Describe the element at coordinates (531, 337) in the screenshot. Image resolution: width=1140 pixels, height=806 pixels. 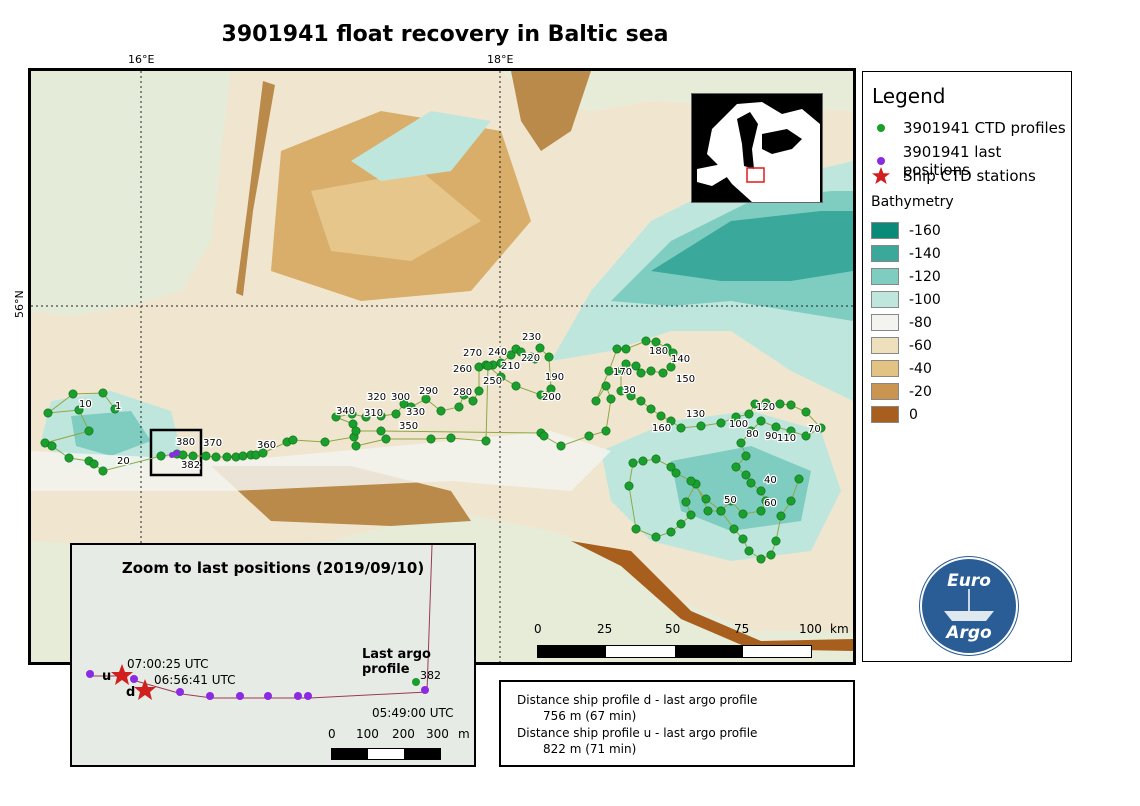
I see `profile-number-label: 230` at that location.